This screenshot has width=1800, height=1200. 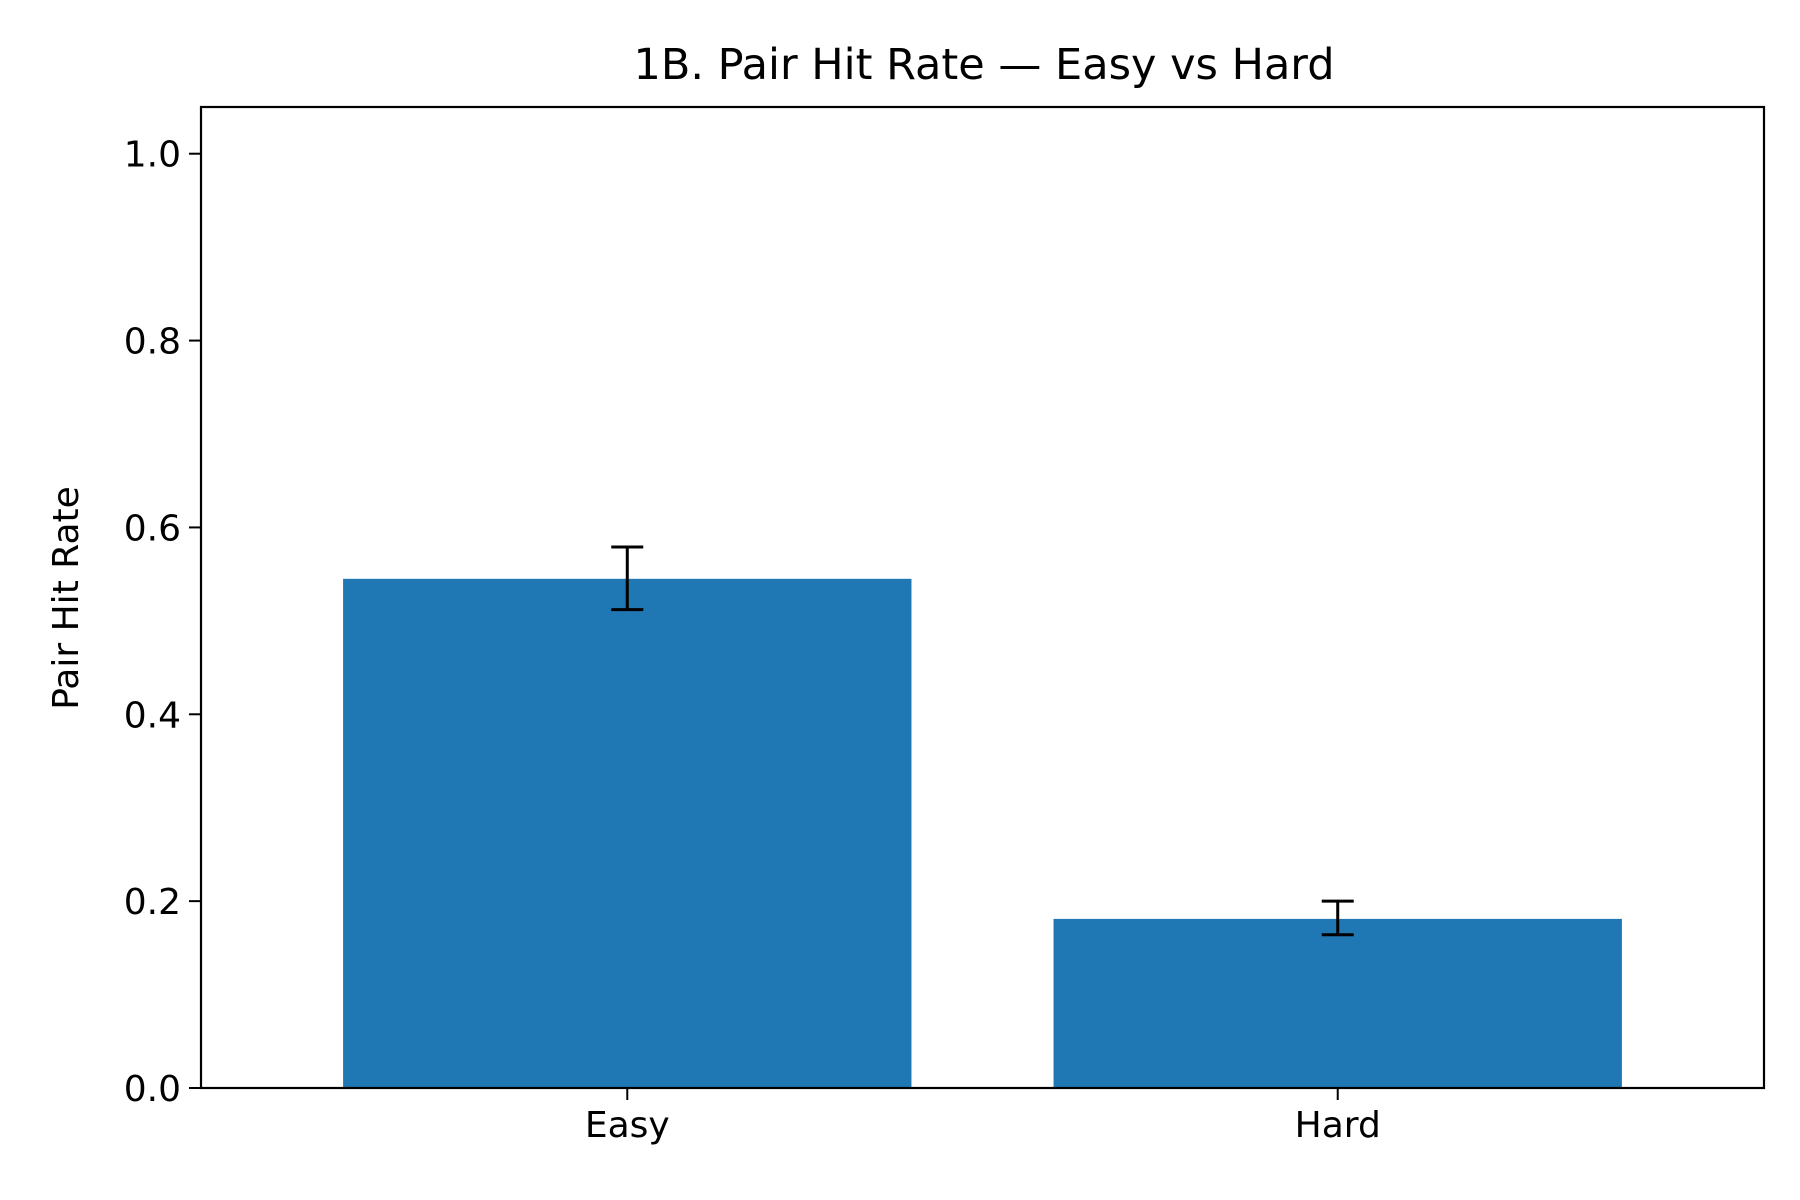 What do you see at coordinates (1337, 1003) in the screenshot?
I see `bar-hard` at bounding box center [1337, 1003].